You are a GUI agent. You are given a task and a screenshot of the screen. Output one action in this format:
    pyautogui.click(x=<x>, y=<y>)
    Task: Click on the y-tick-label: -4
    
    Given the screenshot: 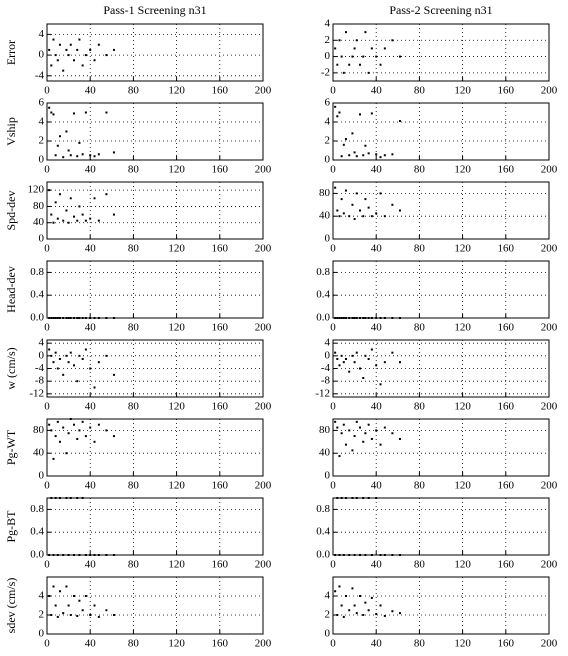 What is the action you would take?
    pyautogui.click(x=40, y=368)
    